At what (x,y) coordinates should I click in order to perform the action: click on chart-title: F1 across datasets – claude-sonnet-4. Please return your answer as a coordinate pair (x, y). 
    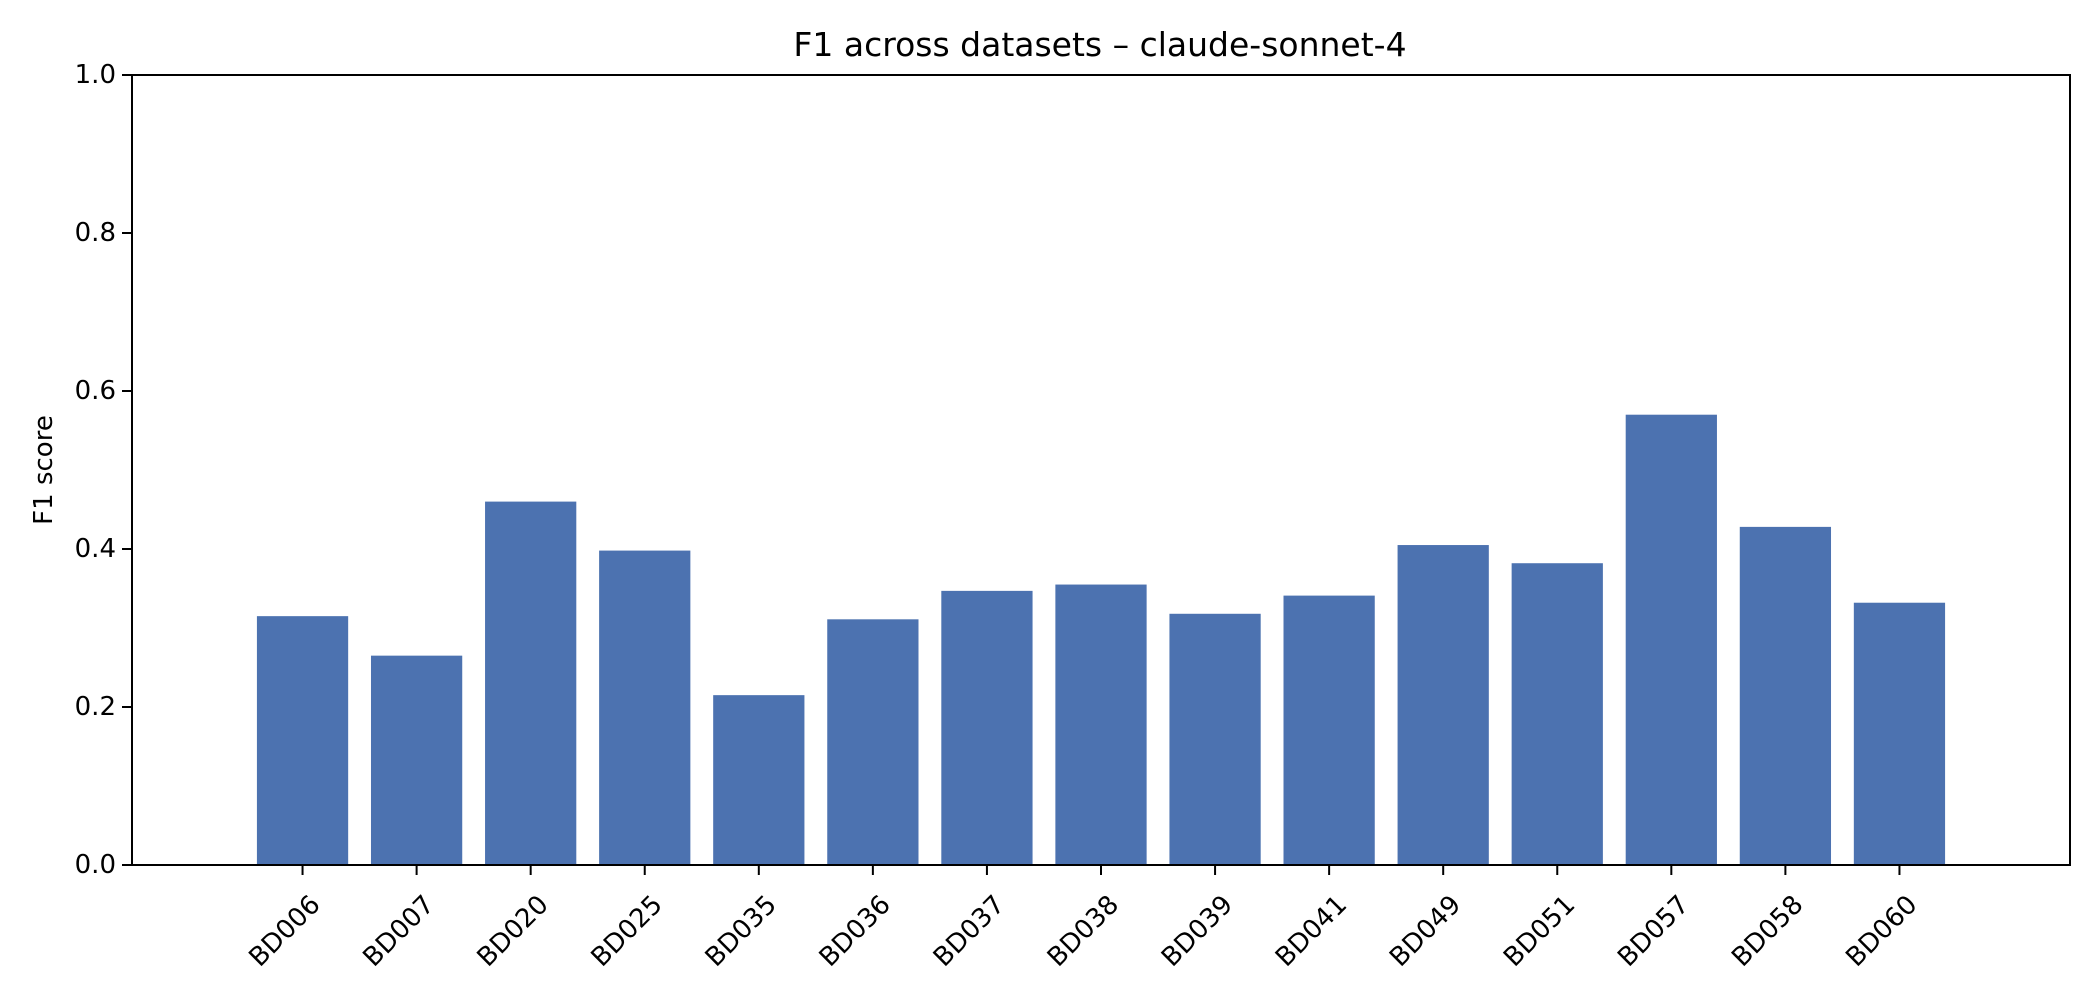
    Looking at the image, I should click on (1099, 44).